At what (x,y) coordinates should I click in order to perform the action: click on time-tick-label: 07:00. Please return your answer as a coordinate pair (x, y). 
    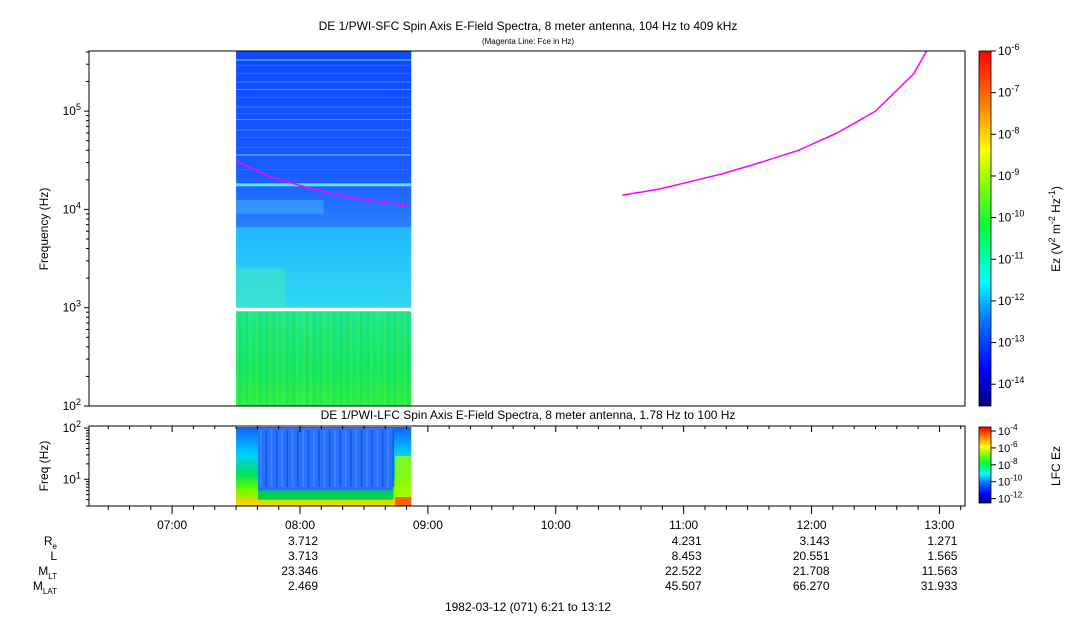
    Looking at the image, I should click on (172, 525).